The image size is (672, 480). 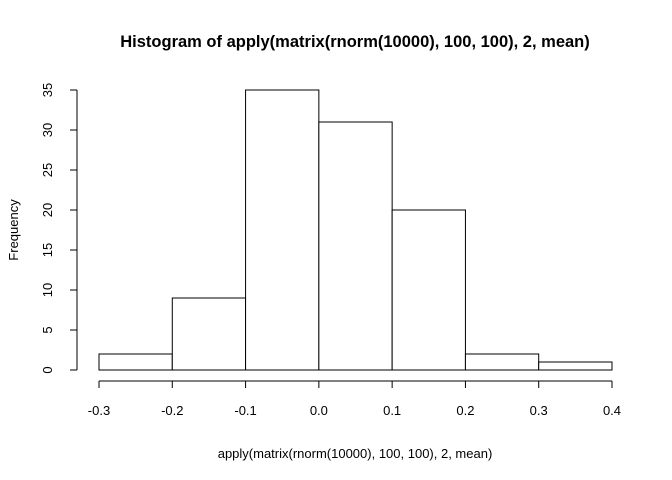 I want to click on y-tick-label: 35, so click(x=47, y=90).